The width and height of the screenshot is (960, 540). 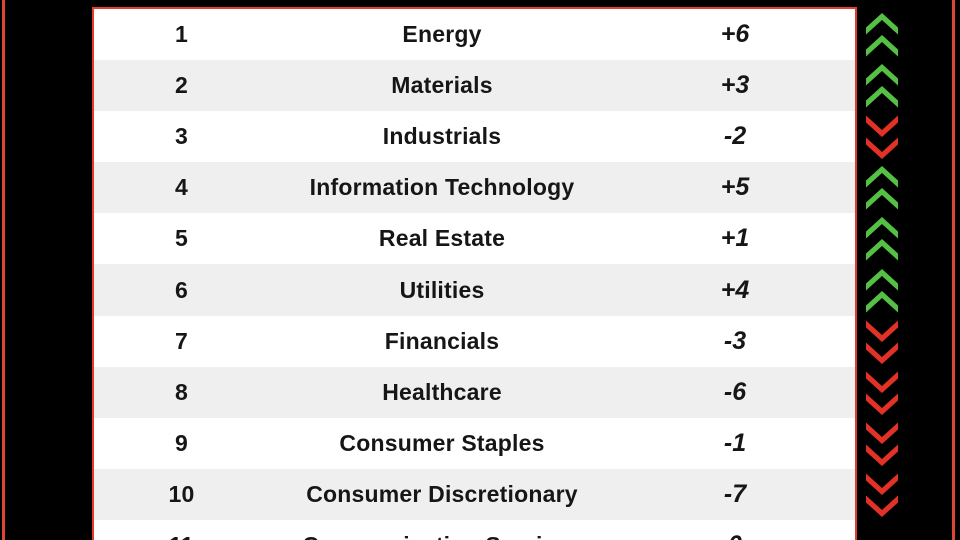 I want to click on rank-cell: 4, so click(x=181, y=187).